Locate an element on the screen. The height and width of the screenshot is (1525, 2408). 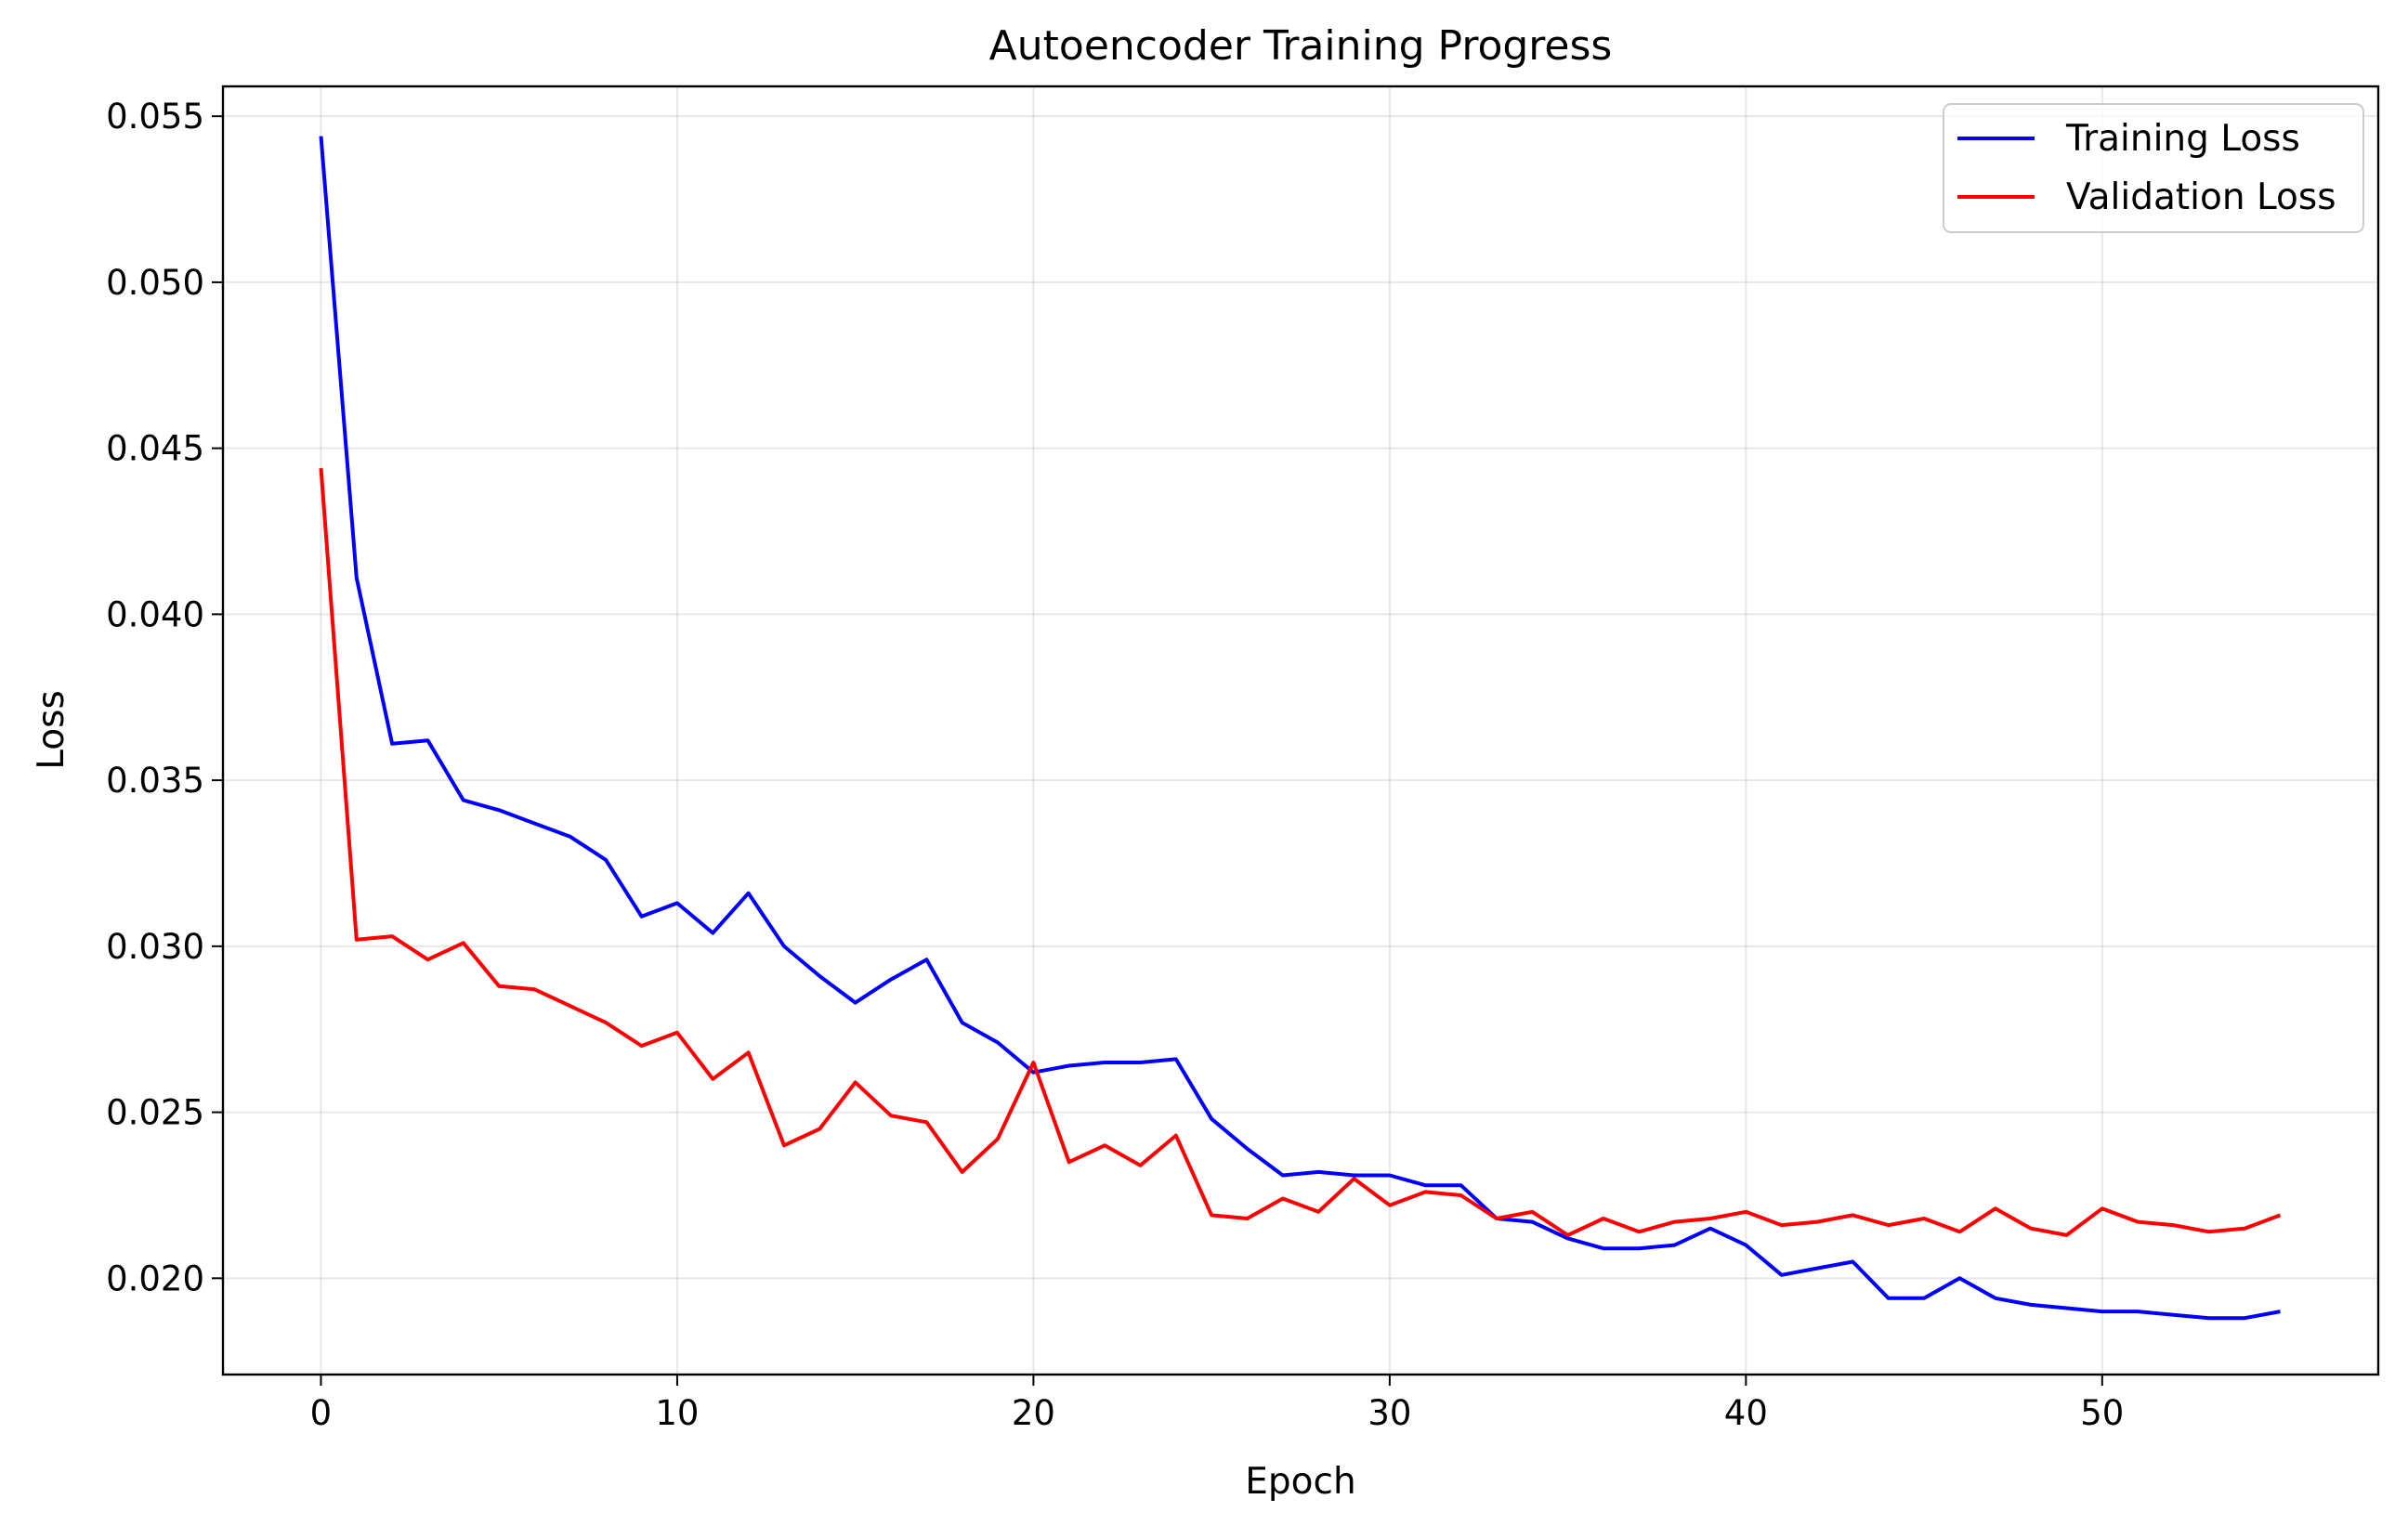
y-tick-label: 0.045 is located at coordinates (155, 449).